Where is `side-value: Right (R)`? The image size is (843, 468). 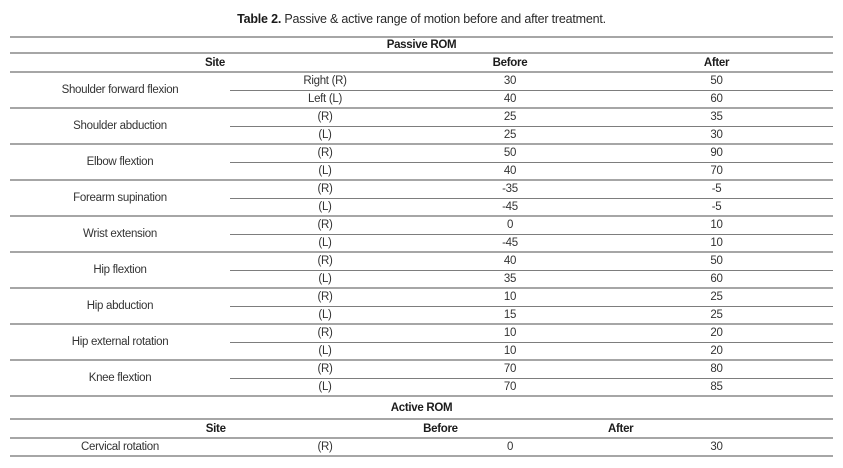
side-value: Right (R) is located at coordinates (325, 81).